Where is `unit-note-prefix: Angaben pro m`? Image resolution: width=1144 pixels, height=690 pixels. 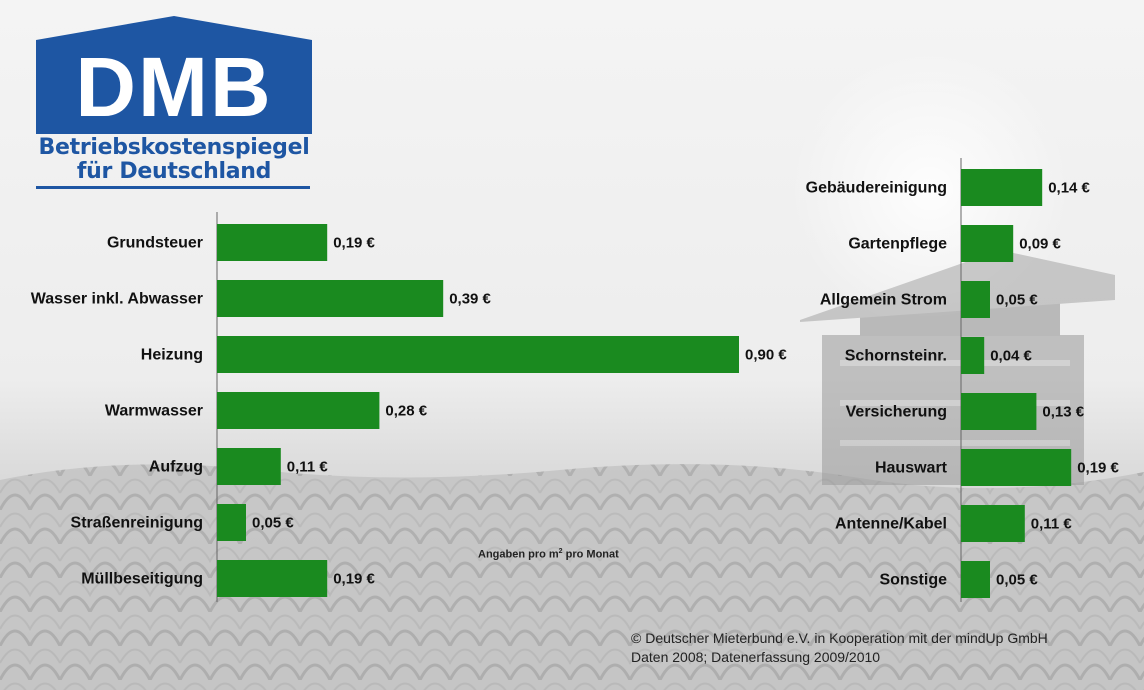 unit-note-prefix: Angaben pro m is located at coordinates (518, 554).